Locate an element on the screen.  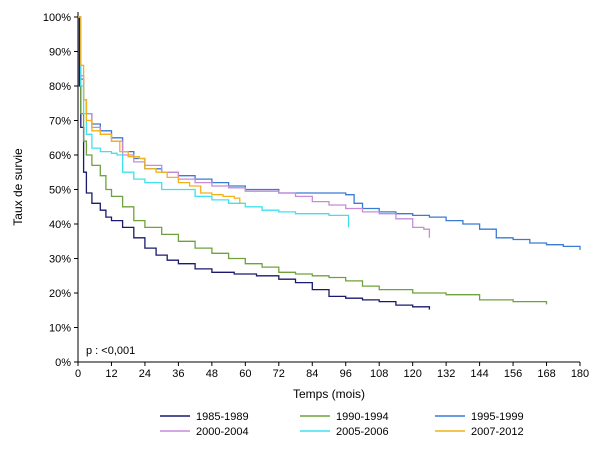
x-tick-label: 36 is located at coordinates (178, 374).